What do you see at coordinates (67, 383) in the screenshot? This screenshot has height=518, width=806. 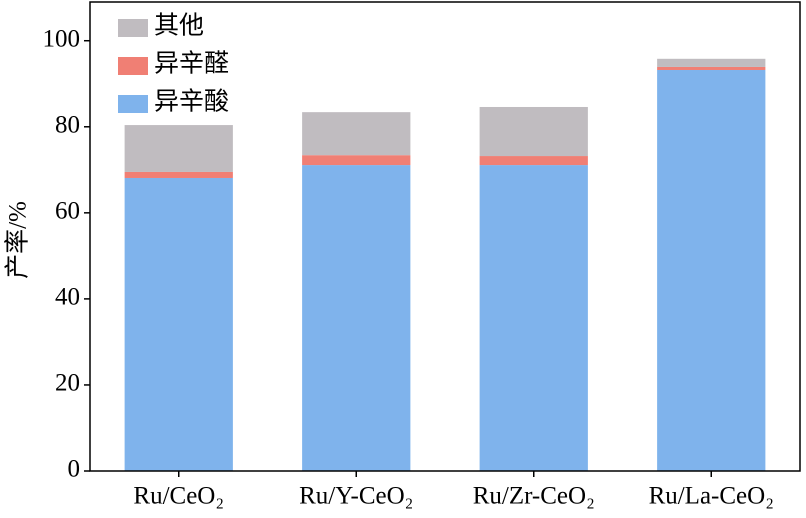 I see `y-tick-label: 20` at bounding box center [67, 383].